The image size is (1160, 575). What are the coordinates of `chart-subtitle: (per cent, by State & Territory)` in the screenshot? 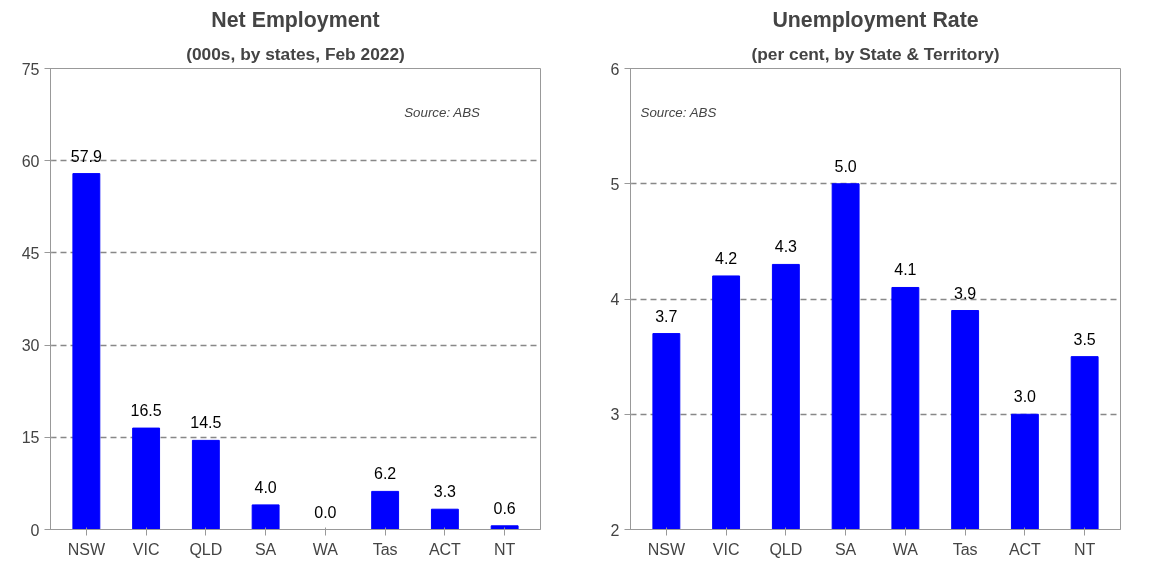 It's located at (875, 53).